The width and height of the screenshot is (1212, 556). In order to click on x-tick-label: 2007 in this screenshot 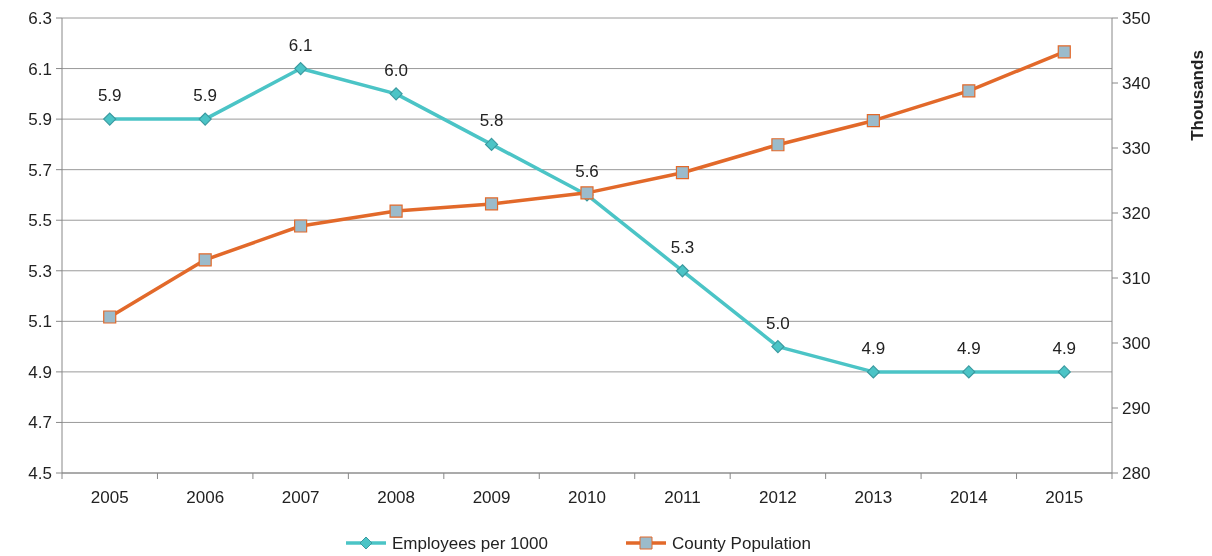, I will do `click(300, 497)`.